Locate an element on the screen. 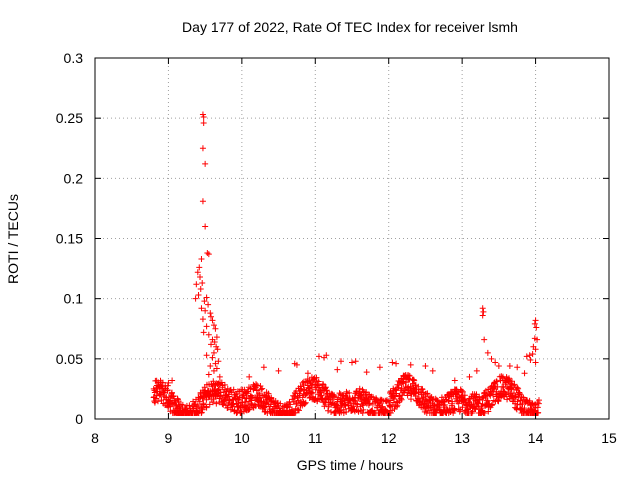 Image resolution: width=640 pixels, height=480 pixels. y-tick-label: 0.1 is located at coordinates (74, 299).